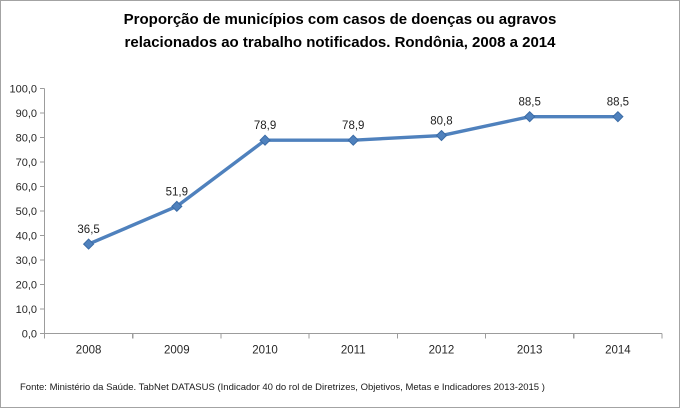 The width and height of the screenshot is (680, 408). What do you see at coordinates (441, 122) in the screenshot?
I see `data-point-label: 80,8` at bounding box center [441, 122].